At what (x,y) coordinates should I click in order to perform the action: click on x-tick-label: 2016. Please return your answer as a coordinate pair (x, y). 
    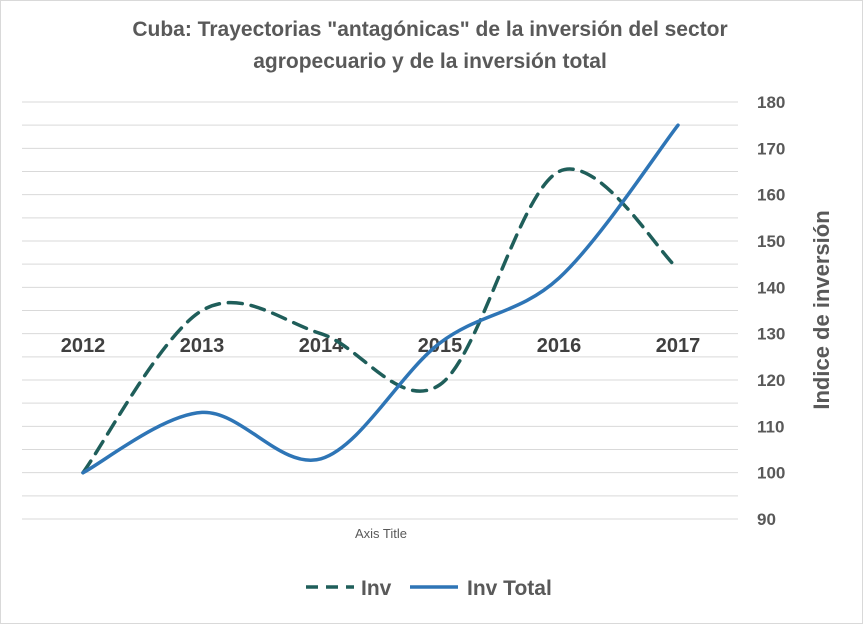
    Looking at the image, I should click on (559, 346).